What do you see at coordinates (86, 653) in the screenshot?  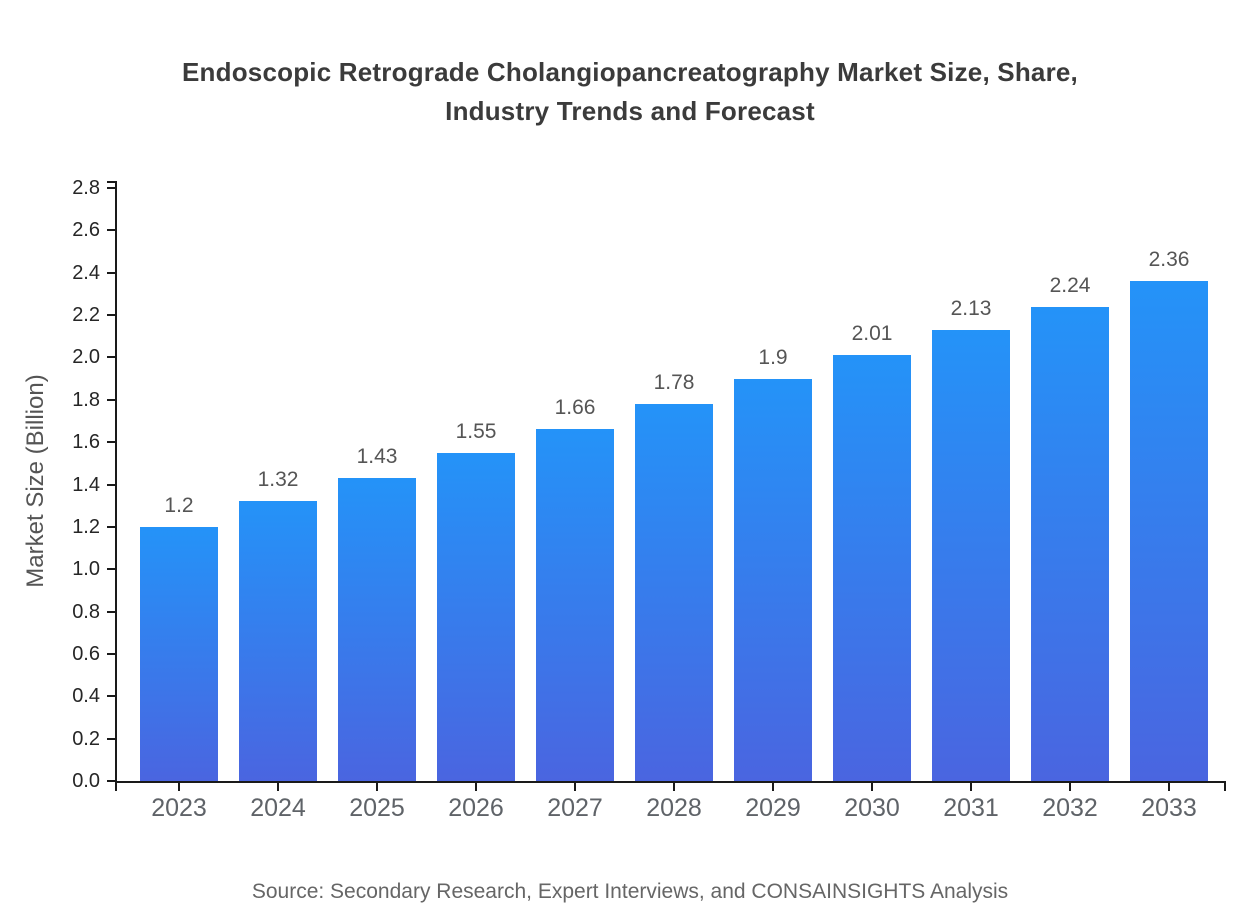 I see `y-tick-label: 0.6` at bounding box center [86, 653].